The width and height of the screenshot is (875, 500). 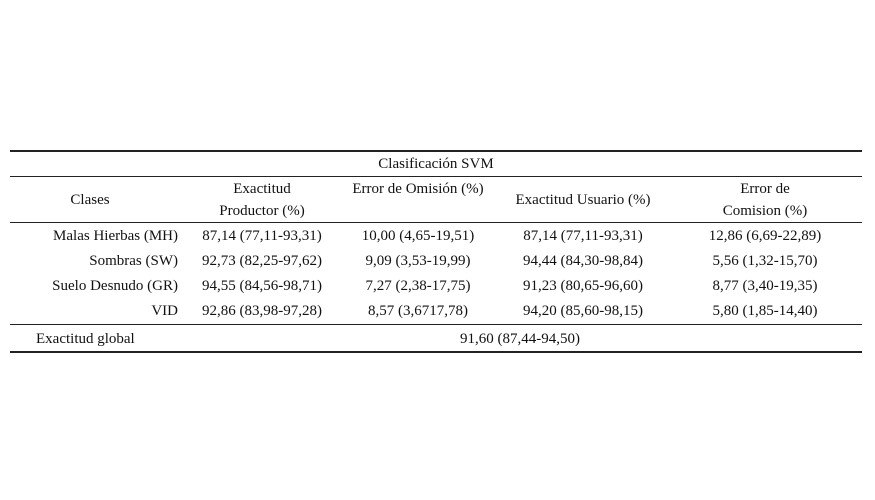 I want to click on row-label: Malas Hierbas (MH), so click(x=115, y=236).